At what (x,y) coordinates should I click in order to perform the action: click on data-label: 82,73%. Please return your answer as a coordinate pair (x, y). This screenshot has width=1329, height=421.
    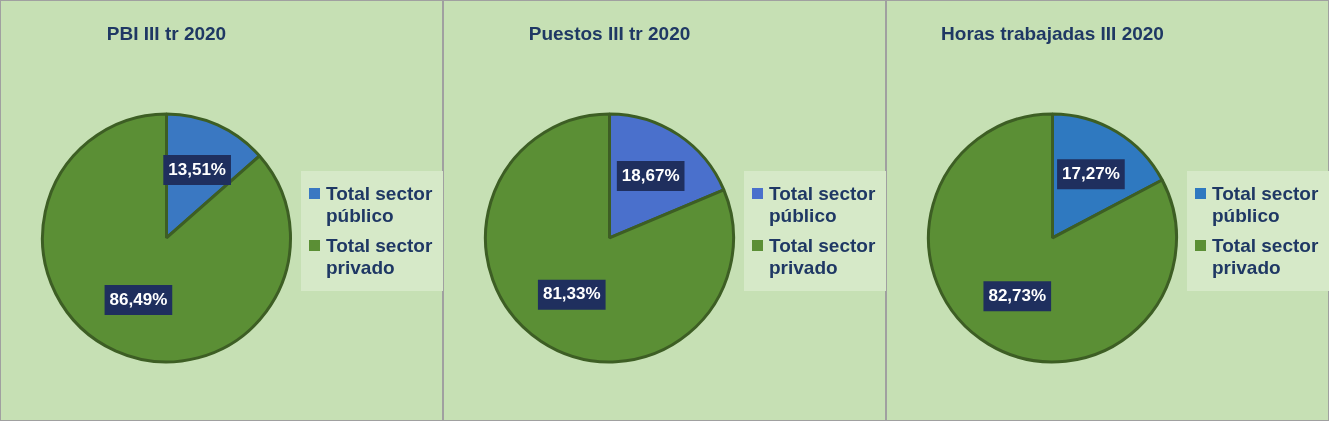
    Looking at the image, I should click on (1017, 295).